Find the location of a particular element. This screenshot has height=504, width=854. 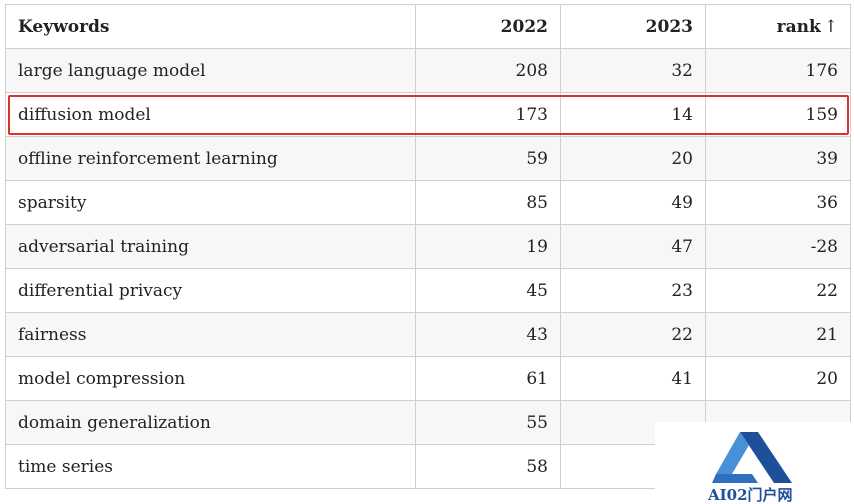

value-2022-cell: 208 is located at coordinates (488, 70).